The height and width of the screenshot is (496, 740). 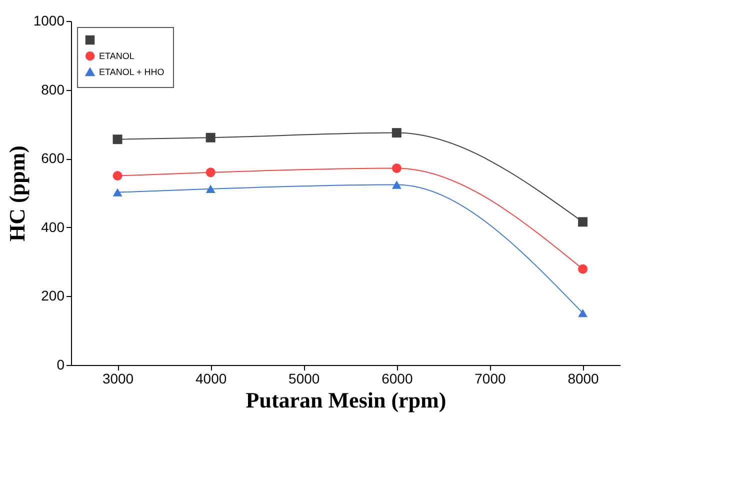 What do you see at coordinates (53, 89) in the screenshot?
I see `y-tick-label: 800` at bounding box center [53, 89].